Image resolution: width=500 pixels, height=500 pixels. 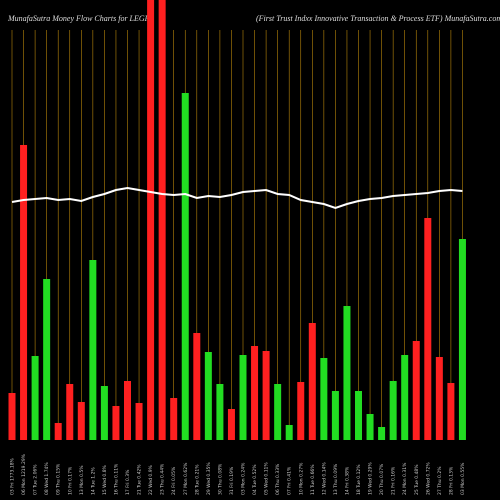 I want to click on x-tick-label: 24 Mon 0.31%, so click(x=405, y=478).